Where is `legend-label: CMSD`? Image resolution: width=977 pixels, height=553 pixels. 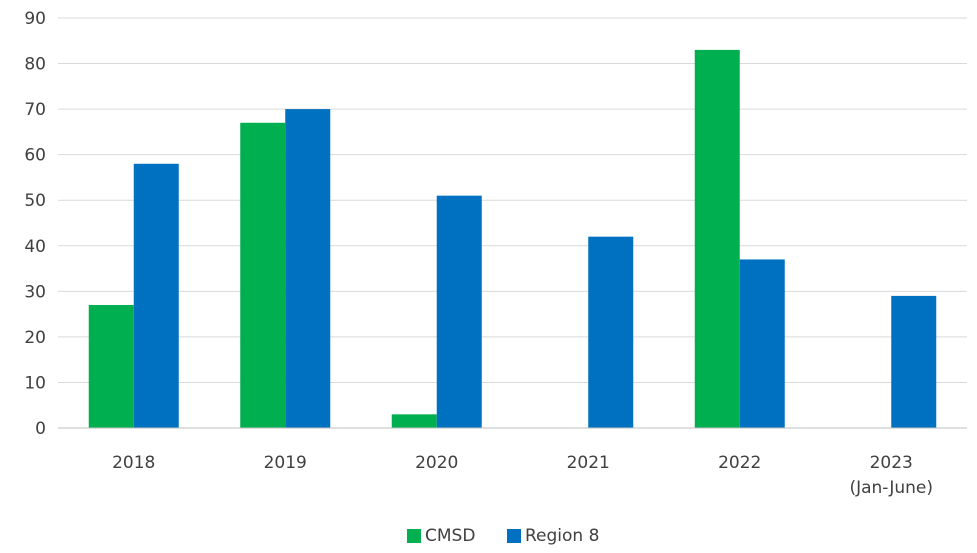 legend-label: CMSD is located at coordinates (450, 536).